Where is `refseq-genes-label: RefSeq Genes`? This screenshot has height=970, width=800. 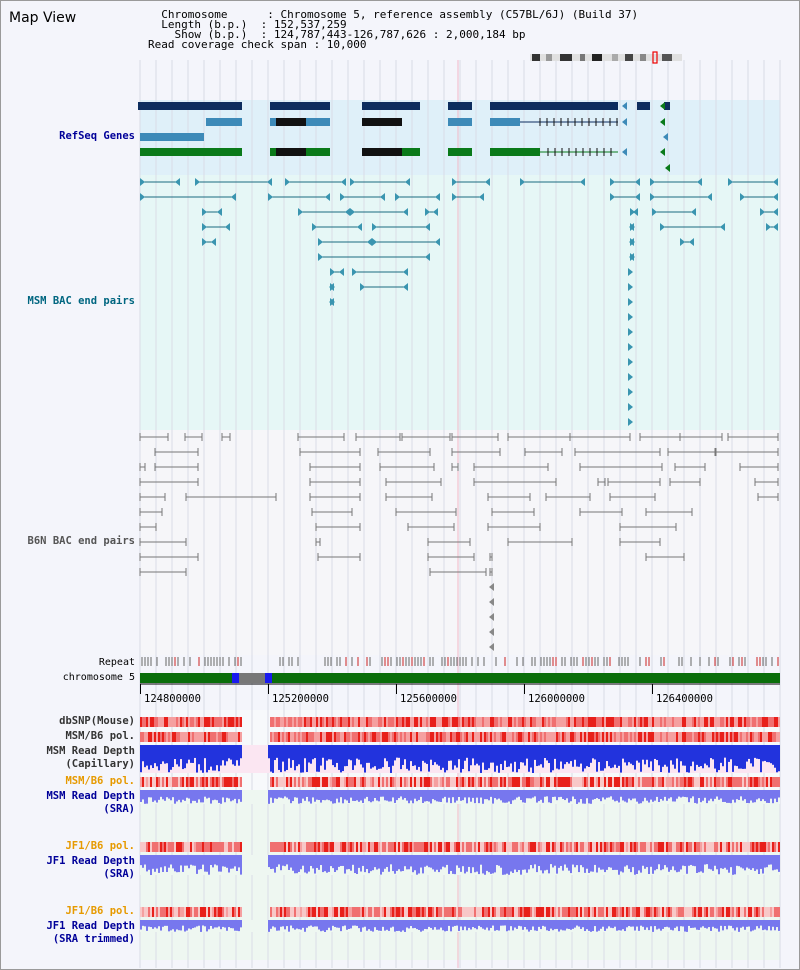 refseq-genes-label: RefSeq Genes is located at coordinates (97, 136).